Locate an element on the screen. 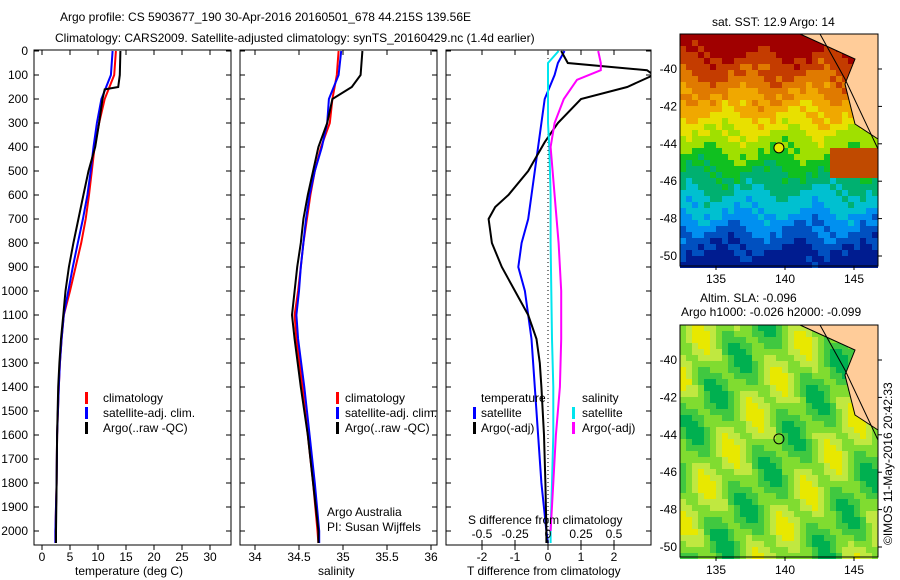 This screenshot has width=900, height=580. salinity-xlabel: salinity is located at coordinates (336, 571).